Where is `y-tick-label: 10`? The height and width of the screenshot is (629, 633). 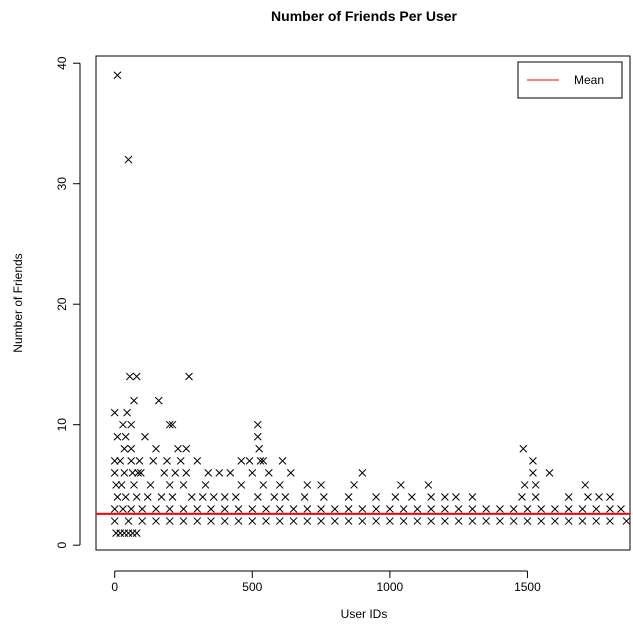
y-tick-label: 10 is located at coordinates (62, 425).